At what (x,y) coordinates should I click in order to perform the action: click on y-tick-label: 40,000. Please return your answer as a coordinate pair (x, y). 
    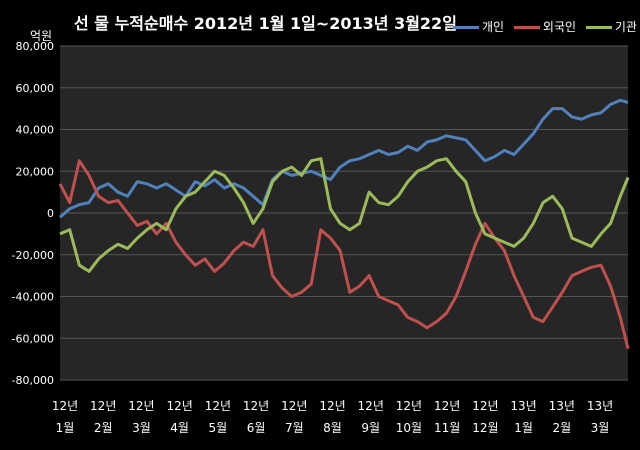
    Looking at the image, I should click on (35, 130).